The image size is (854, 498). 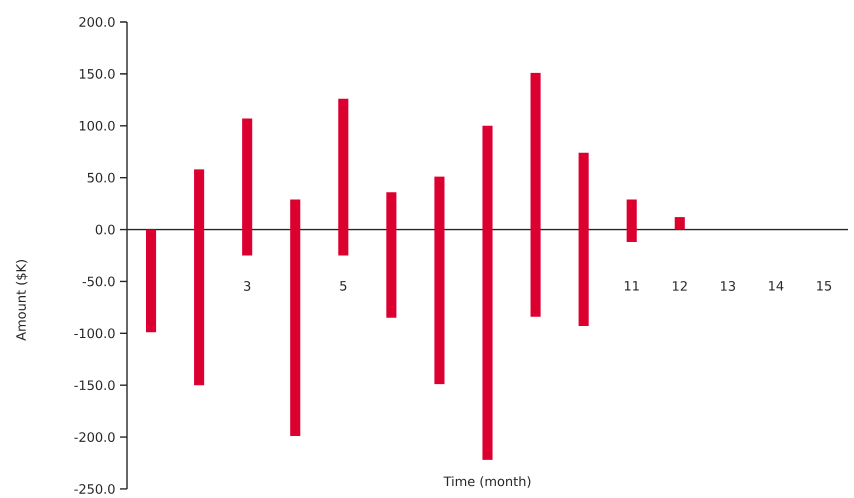 What do you see at coordinates (97, 22) in the screenshot?
I see `y-tick-label: 200.0` at bounding box center [97, 22].